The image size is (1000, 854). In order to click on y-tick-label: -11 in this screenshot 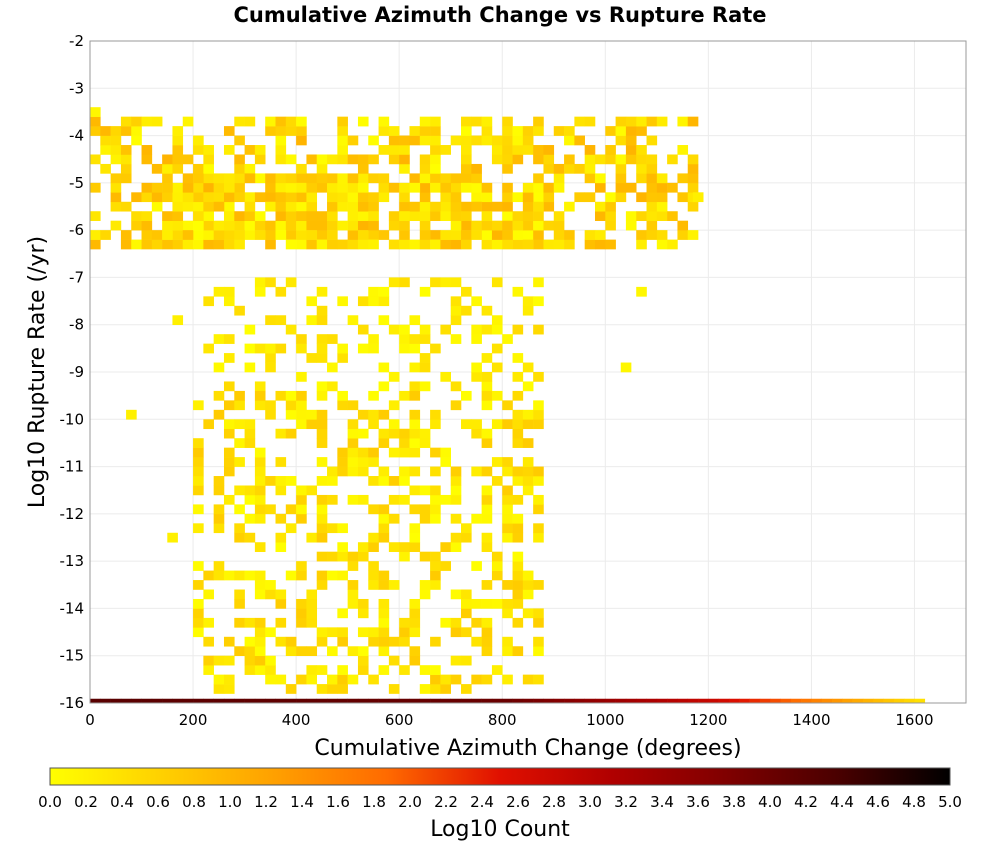, I will do `click(72, 467)`.